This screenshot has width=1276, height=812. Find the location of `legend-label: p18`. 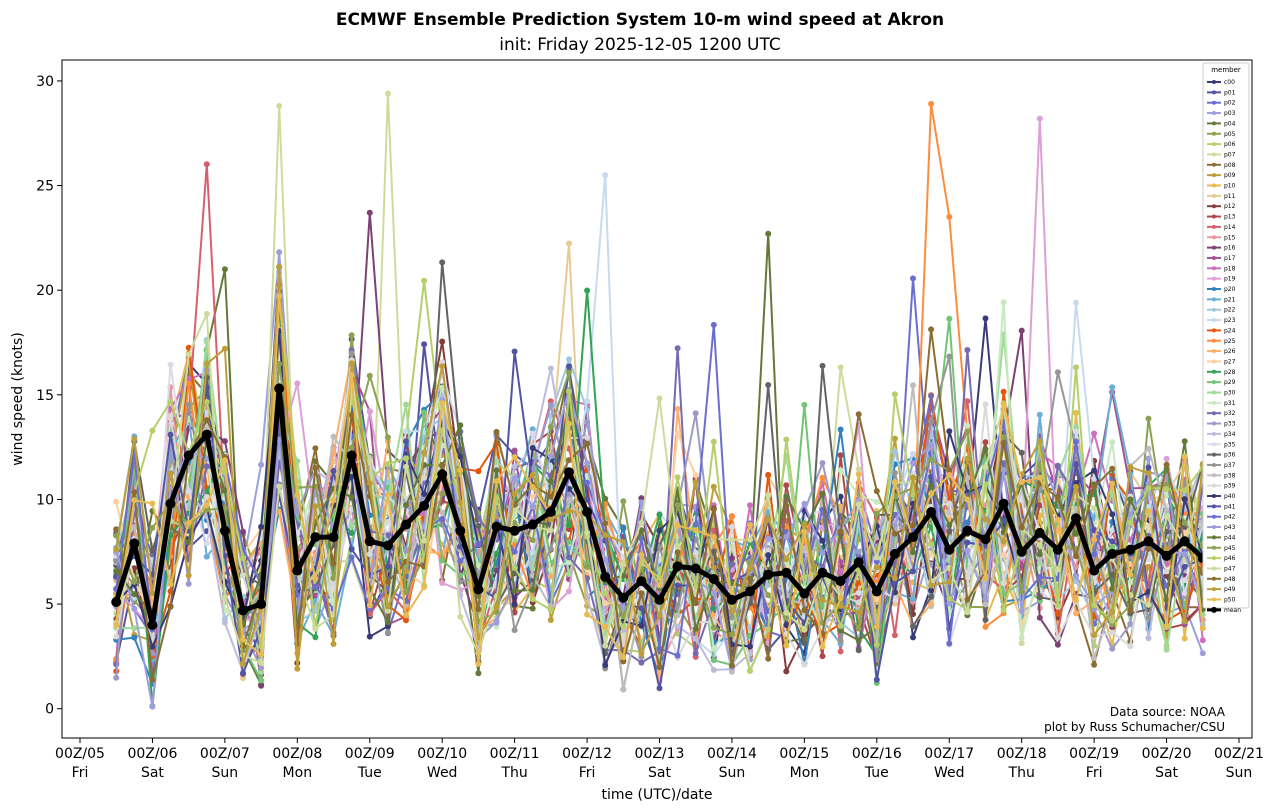

legend-label: p18 is located at coordinates (1230, 268).